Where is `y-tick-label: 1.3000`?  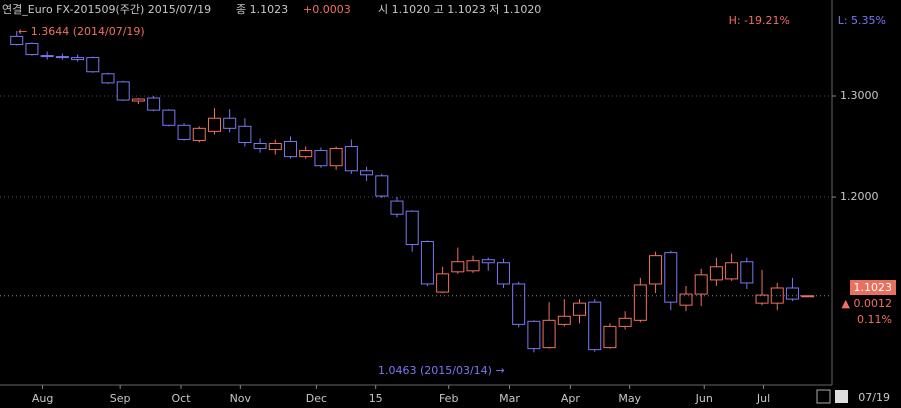
y-tick-label: 1.3000 is located at coordinates (859, 95).